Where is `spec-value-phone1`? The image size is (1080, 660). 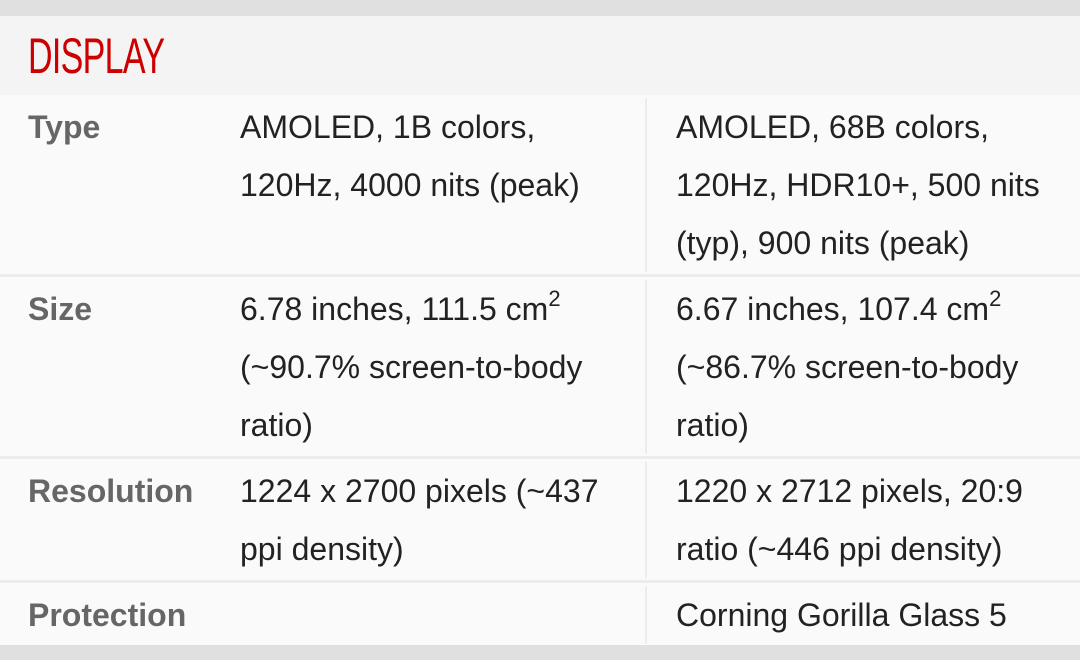 spec-value-phone1 is located at coordinates (443, 615).